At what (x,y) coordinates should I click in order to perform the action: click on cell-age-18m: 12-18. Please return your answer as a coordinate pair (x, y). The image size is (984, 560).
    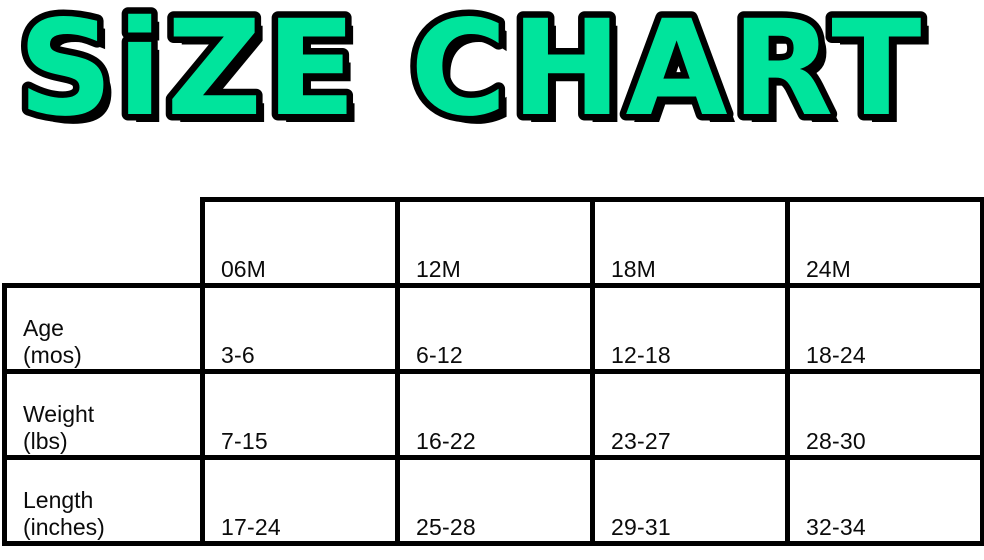
    Looking at the image, I should click on (690, 328).